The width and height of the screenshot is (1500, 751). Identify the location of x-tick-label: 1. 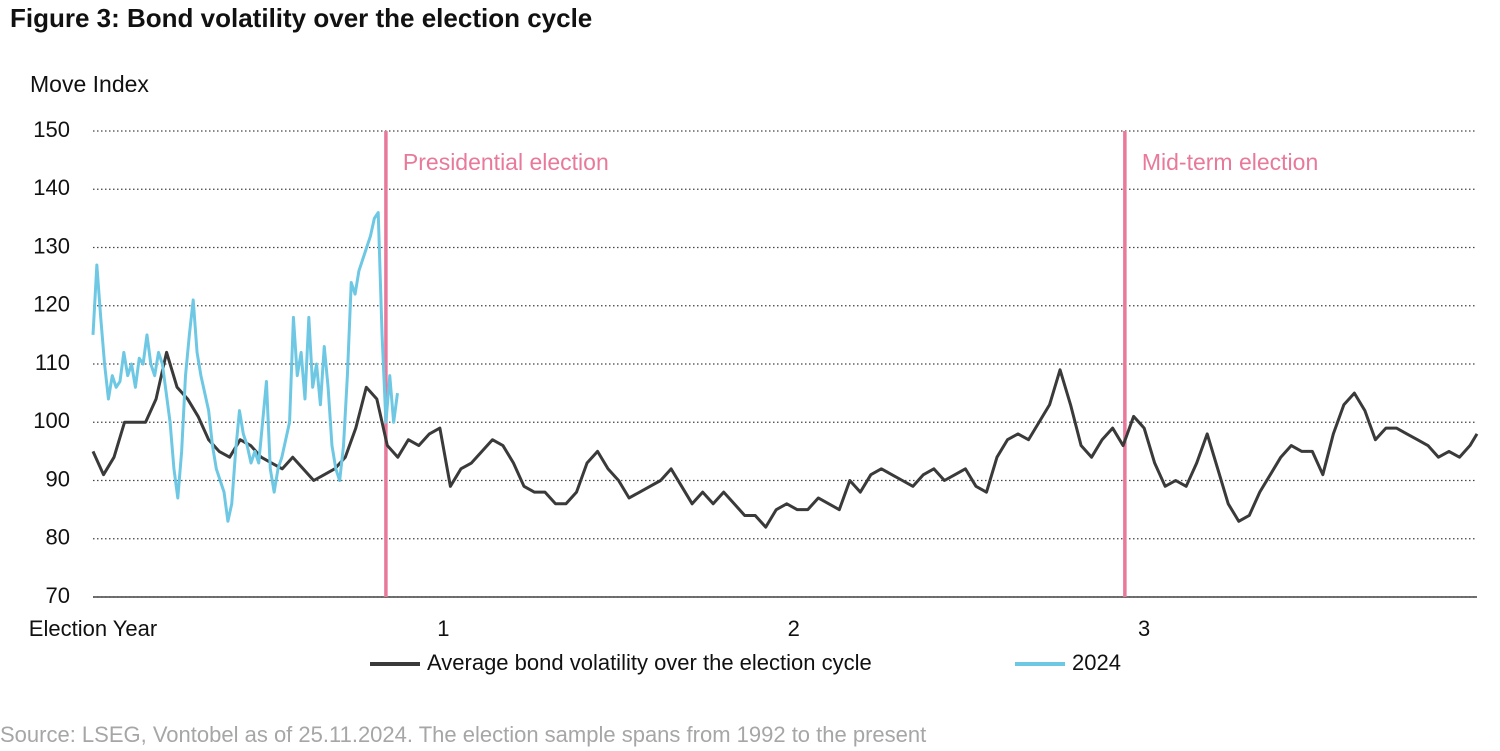
(443, 628).